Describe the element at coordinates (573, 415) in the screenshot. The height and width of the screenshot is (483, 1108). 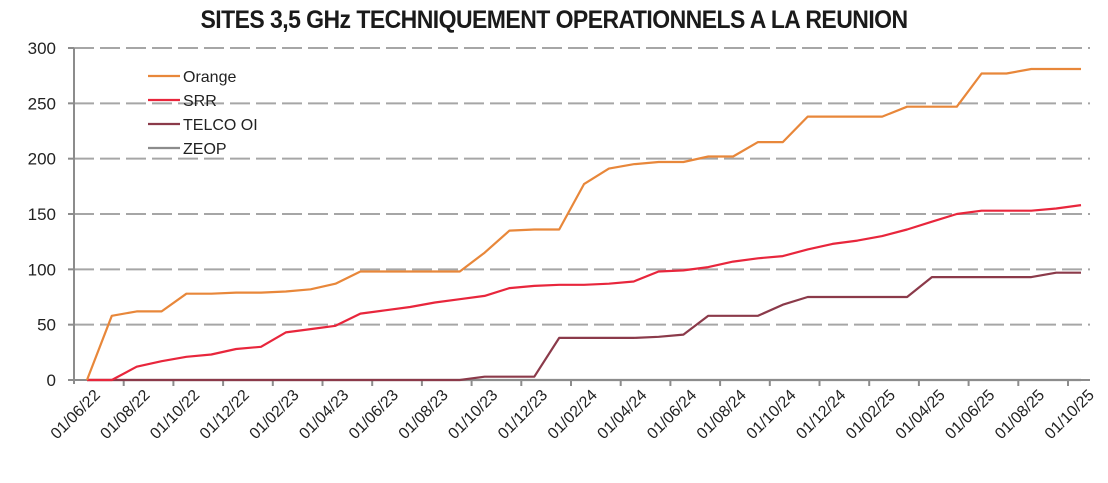
I see `x-tick-label: 01/02/24` at that location.